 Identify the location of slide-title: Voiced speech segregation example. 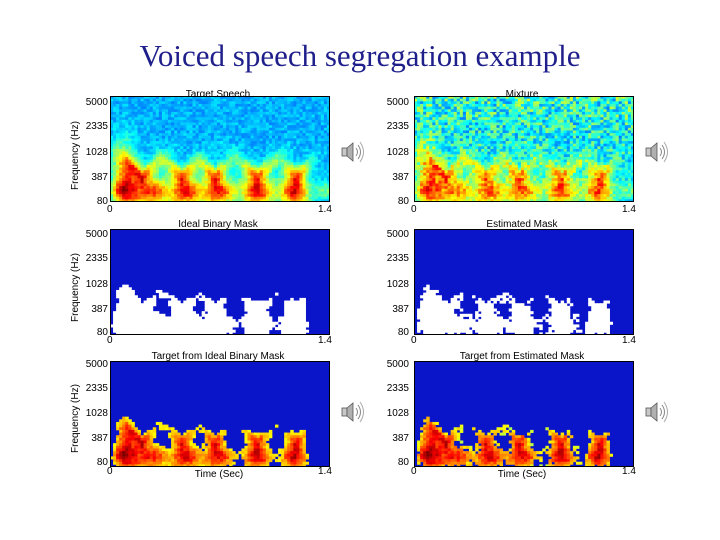
(360, 55).